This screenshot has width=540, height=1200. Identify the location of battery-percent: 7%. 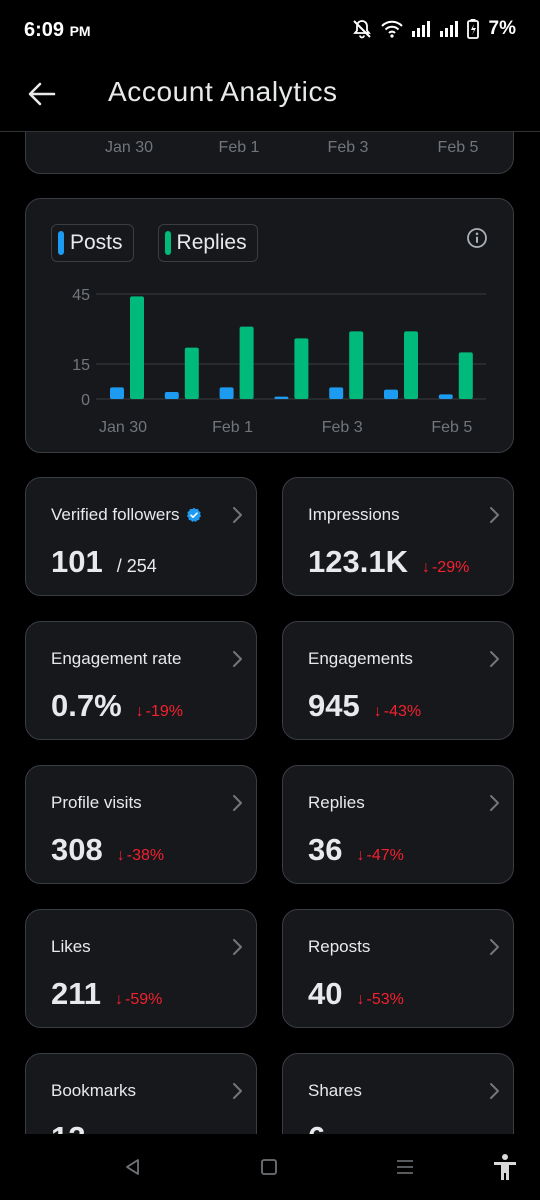
(502, 28).